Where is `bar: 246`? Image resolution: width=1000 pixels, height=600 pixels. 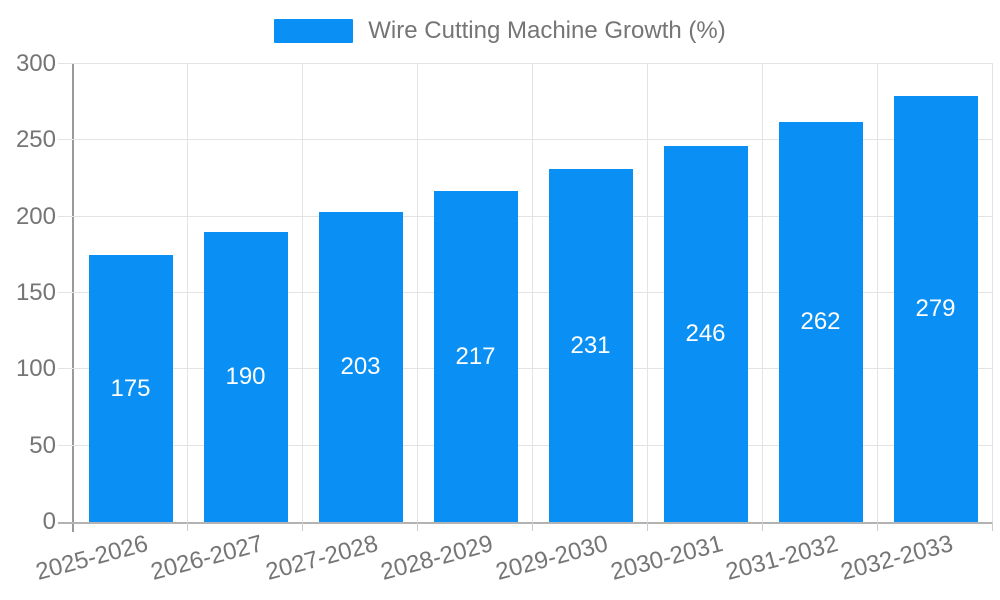 bar: 246 is located at coordinates (705, 334).